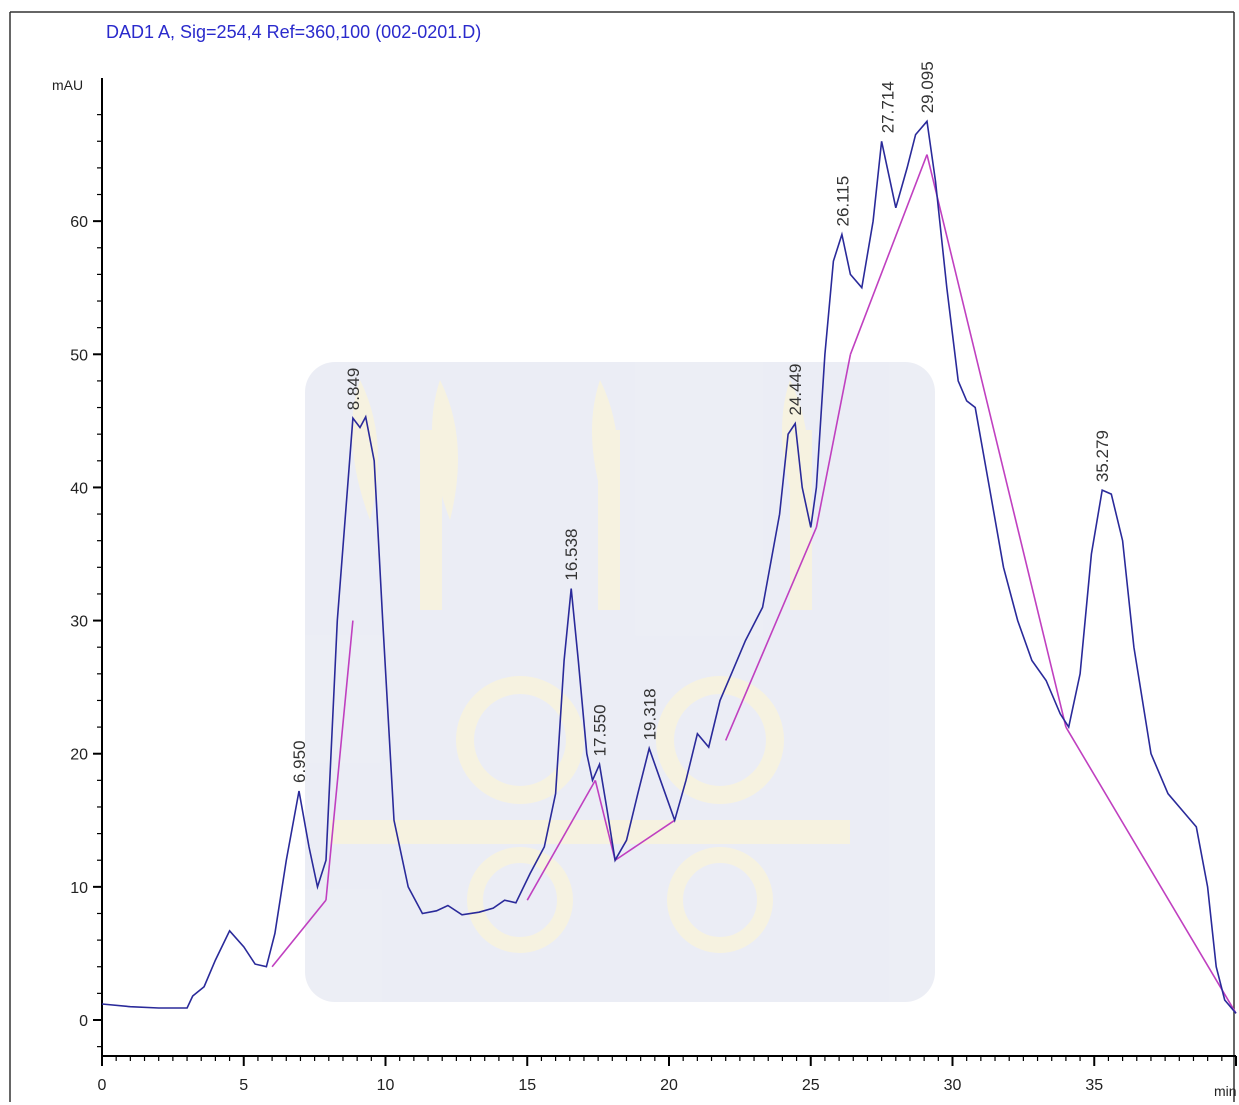 The height and width of the screenshot is (1105, 1239). I want to click on y-tick-label: 30, so click(79, 622).